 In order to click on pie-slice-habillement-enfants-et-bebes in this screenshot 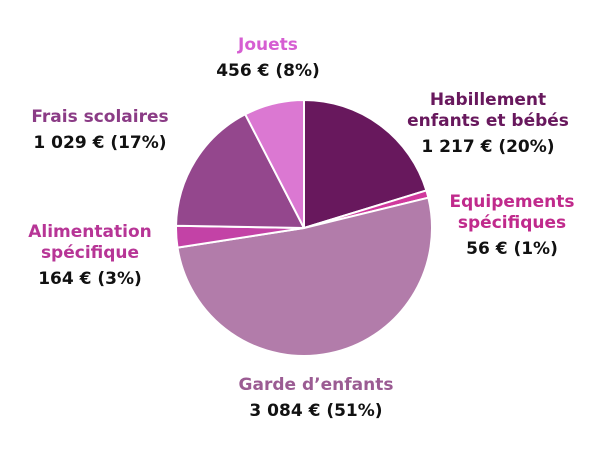, I will do `click(365, 164)`.